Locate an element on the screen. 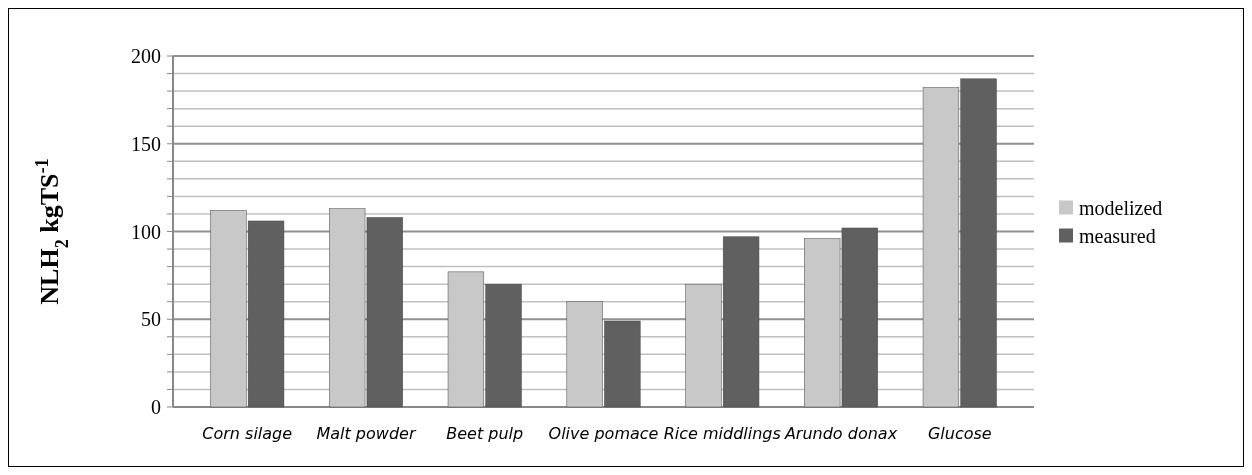 The width and height of the screenshot is (1252, 475). x-tick-label: Beet pulp is located at coordinates (485, 433).